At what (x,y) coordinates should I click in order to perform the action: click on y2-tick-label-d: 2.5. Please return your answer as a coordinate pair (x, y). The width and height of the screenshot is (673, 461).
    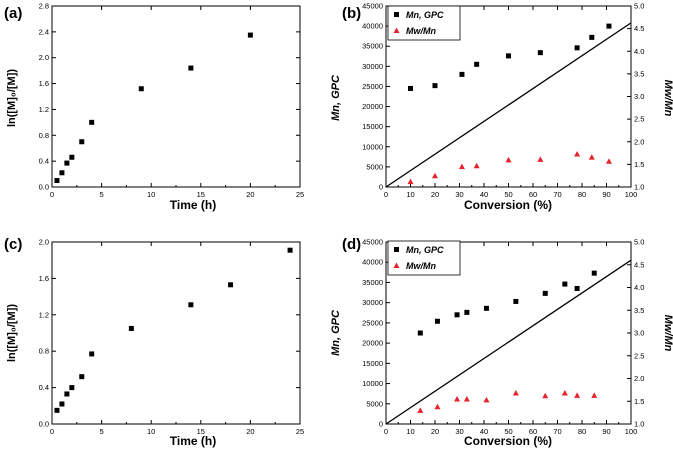
    Looking at the image, I should click on (639, 355).